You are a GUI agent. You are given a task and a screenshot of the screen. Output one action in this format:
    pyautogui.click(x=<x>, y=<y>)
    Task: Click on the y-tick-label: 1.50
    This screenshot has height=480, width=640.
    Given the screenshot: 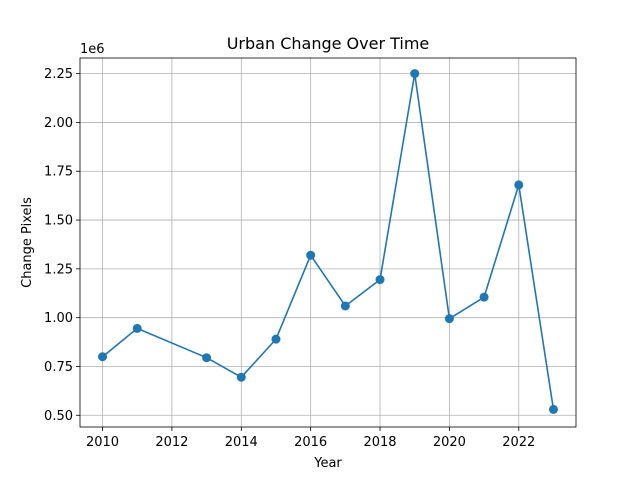 What is the action you would take?
    pyautogui.click(x=58, y=221)
    